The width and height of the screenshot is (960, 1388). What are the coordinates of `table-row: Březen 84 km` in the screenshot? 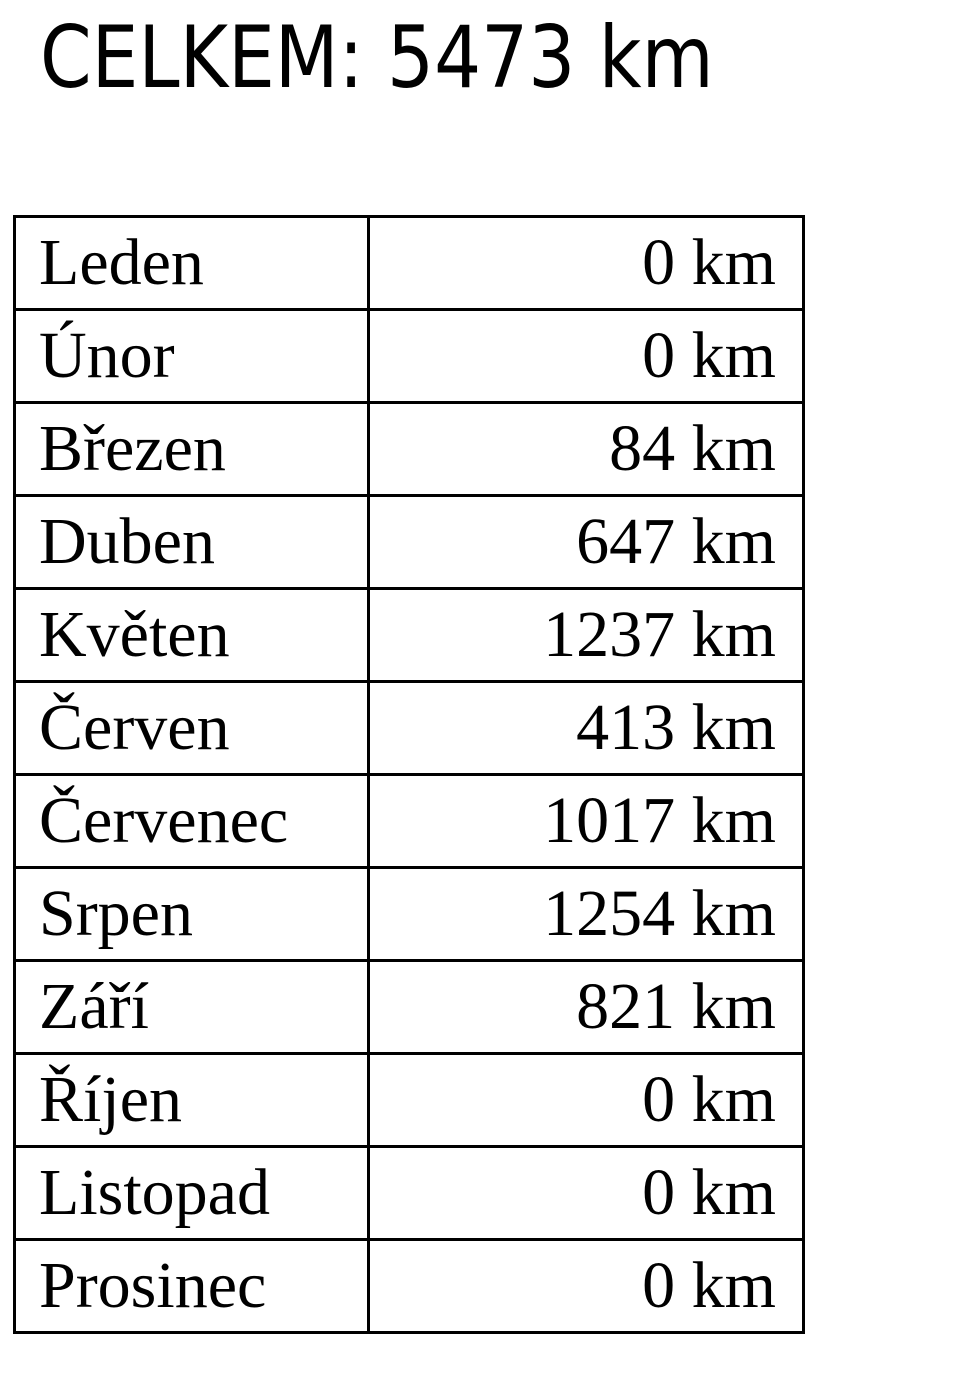 It's located at (409, 449).